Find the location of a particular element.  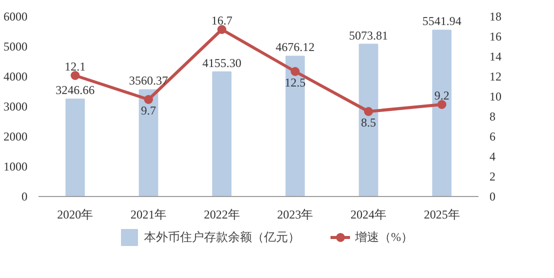

y2-tick-label: 0 is located at coordinates (493, 197).